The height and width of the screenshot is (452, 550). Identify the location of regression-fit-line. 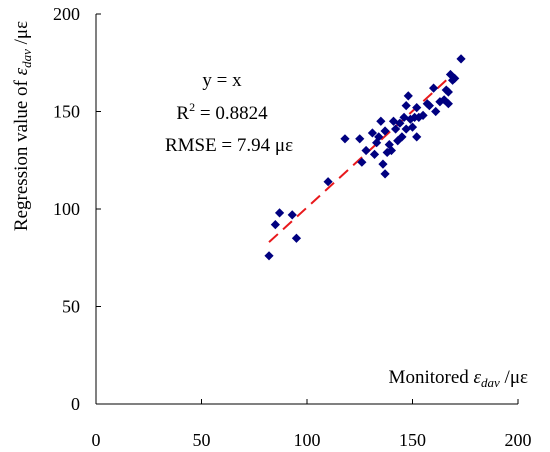
(360, 159).